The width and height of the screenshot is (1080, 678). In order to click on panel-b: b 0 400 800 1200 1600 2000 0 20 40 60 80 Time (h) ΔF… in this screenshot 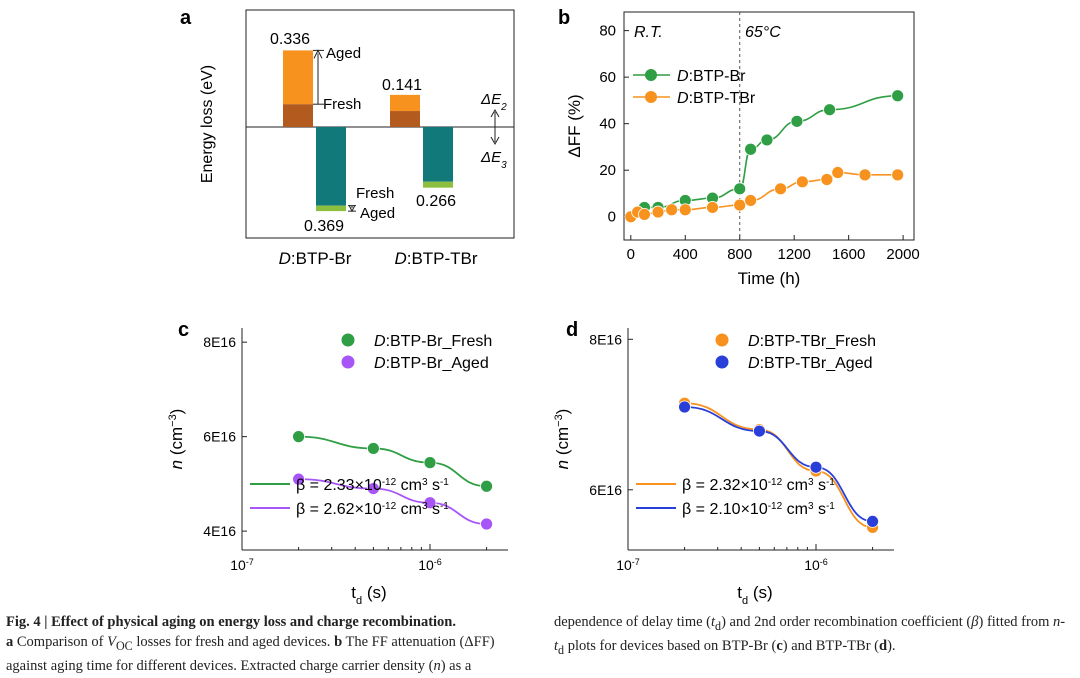, I will do `click(739, 147)`.